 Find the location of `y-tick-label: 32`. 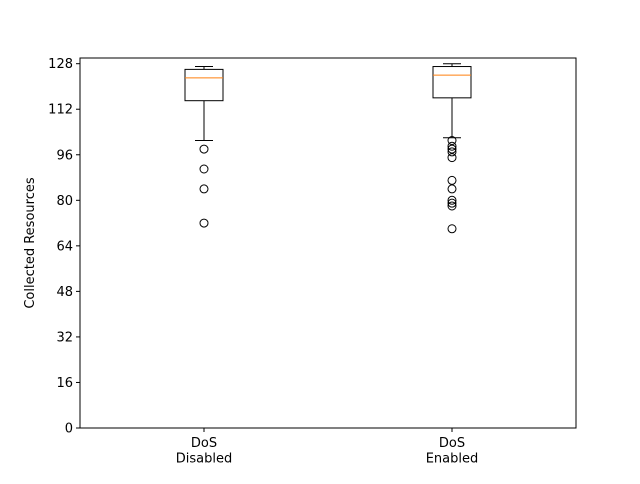

y-tick-label: 32 is located at coordinates (64, 337).